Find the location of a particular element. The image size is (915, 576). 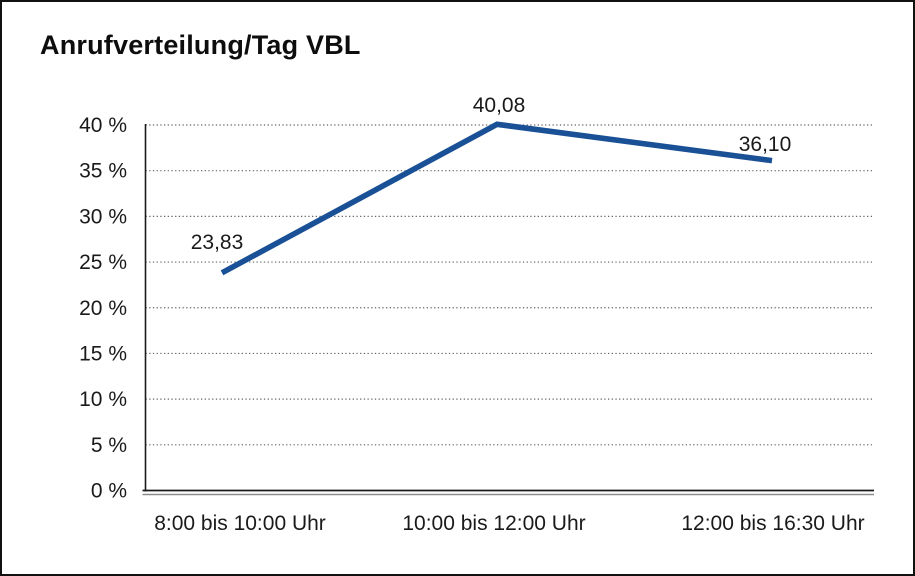

x-category-label: 10:00 bis 12:00 Uhr is located at coordinates (493, 523).